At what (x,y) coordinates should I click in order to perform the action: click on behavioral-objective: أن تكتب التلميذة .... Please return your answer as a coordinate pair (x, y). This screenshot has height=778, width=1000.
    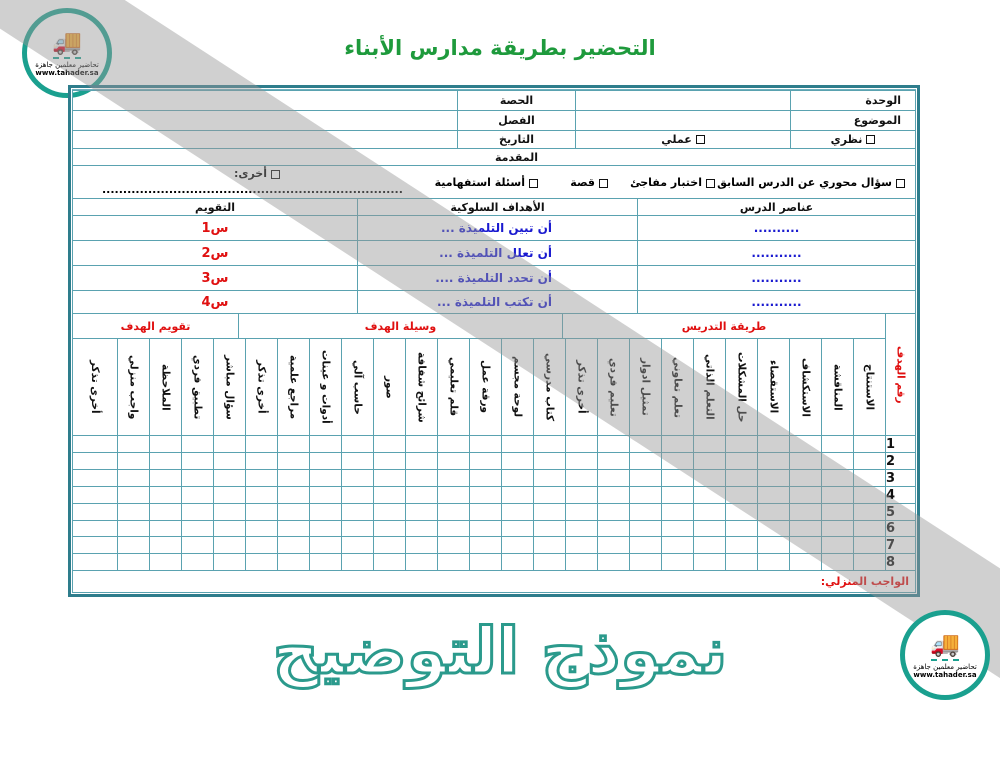
    Looking at the image, I should click on (497, 302).